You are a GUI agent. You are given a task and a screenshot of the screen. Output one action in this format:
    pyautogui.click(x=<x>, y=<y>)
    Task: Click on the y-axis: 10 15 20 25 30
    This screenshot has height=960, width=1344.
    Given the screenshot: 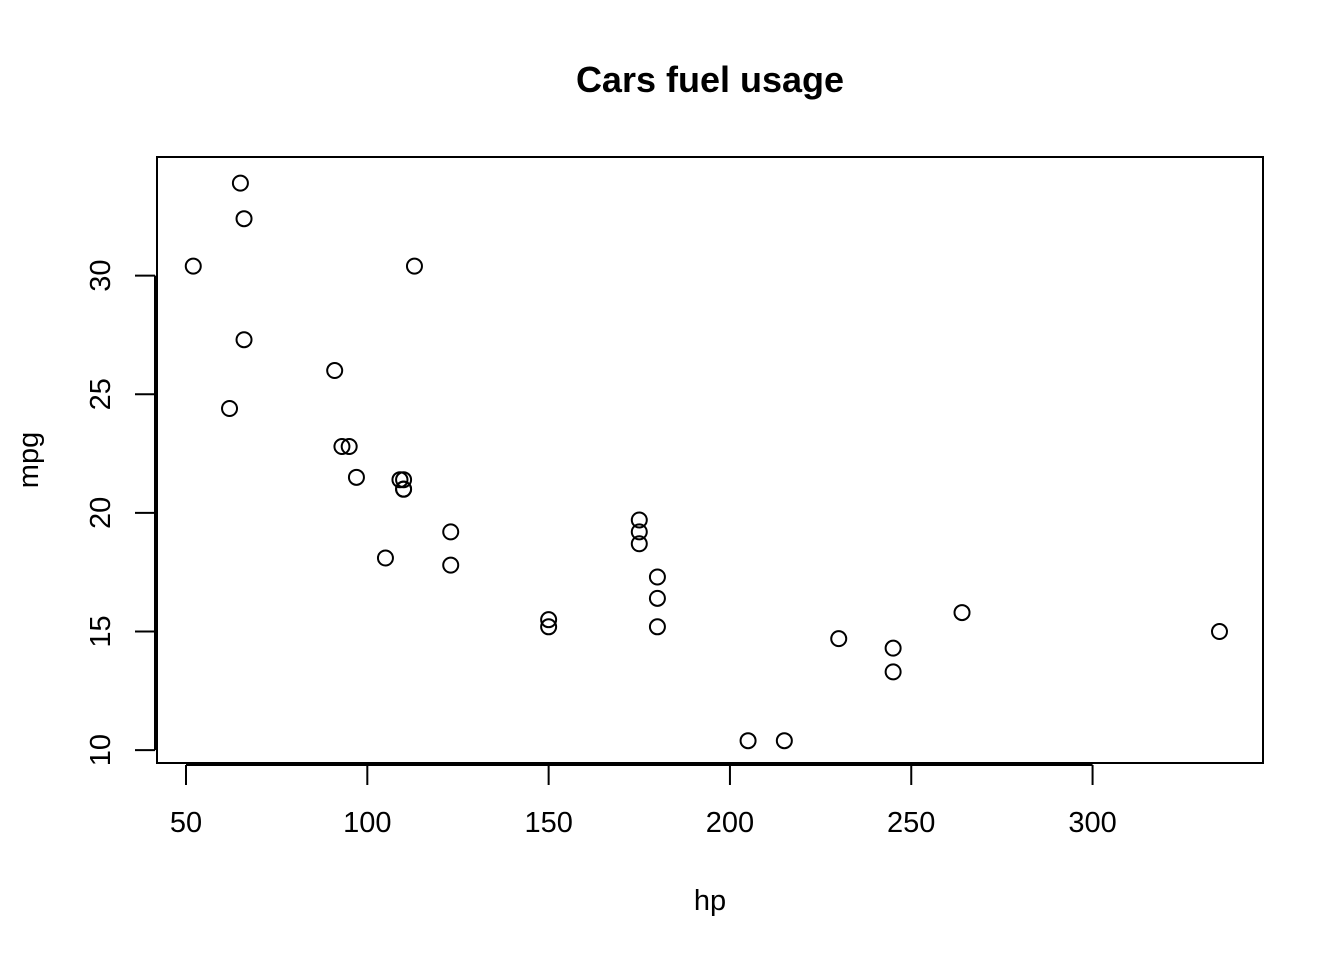 What is the action you would take?
    pyautogui.click(x=120, y=513)
    